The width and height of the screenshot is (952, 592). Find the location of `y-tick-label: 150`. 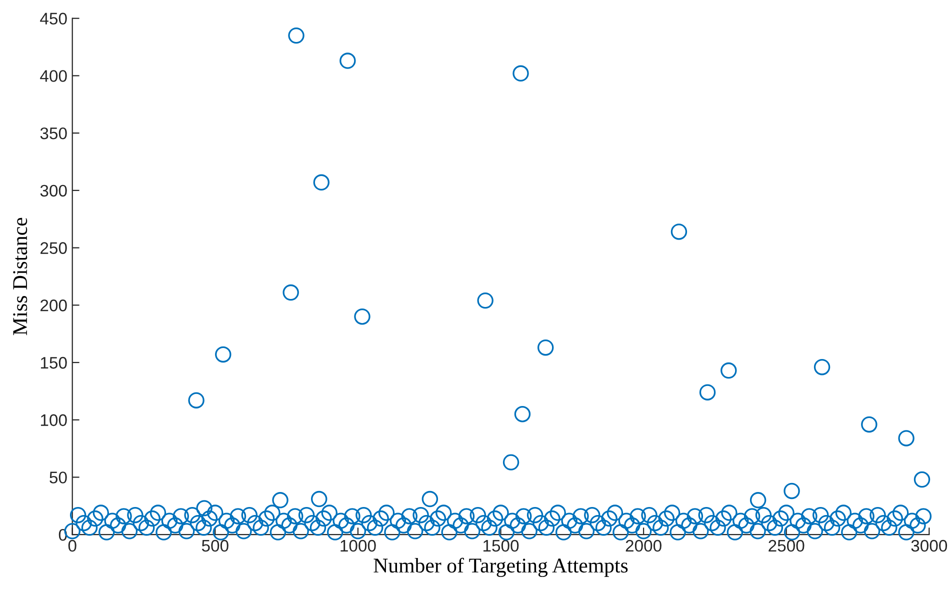

y-tick-label: 150 is located at coordinates (53, 362).